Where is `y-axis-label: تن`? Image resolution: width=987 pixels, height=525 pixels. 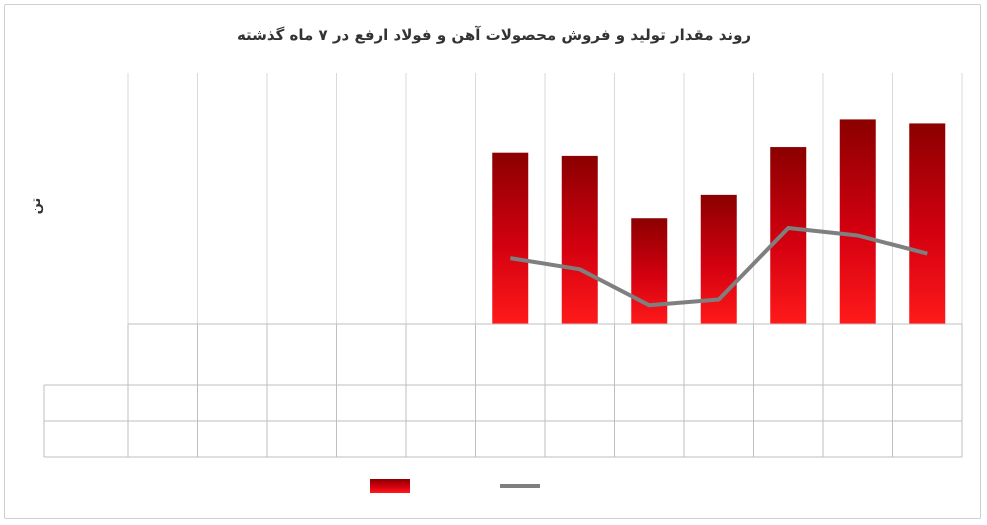 y-axis-label: تن is located at coordinates (36, 206).